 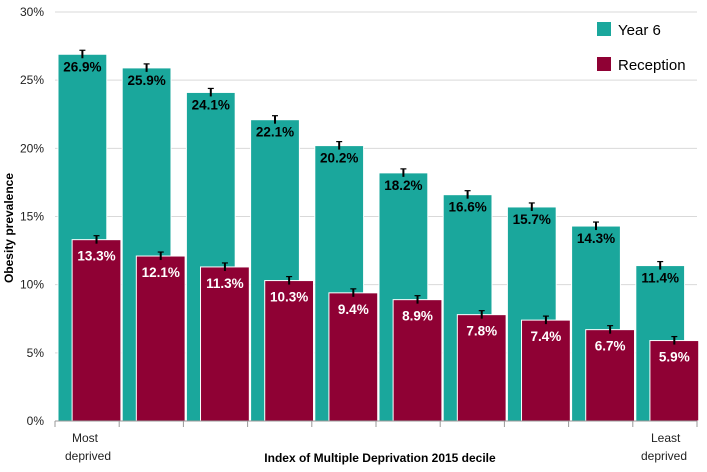 I want to click on legend: Year 6 Reception, so click(x=641, y=48).